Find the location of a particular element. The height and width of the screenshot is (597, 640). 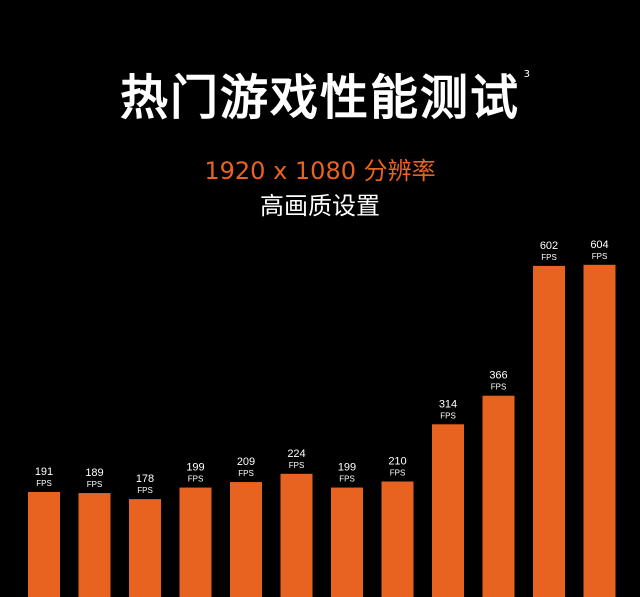

bar-value-label: 366 is located at coordinates (498, 376).